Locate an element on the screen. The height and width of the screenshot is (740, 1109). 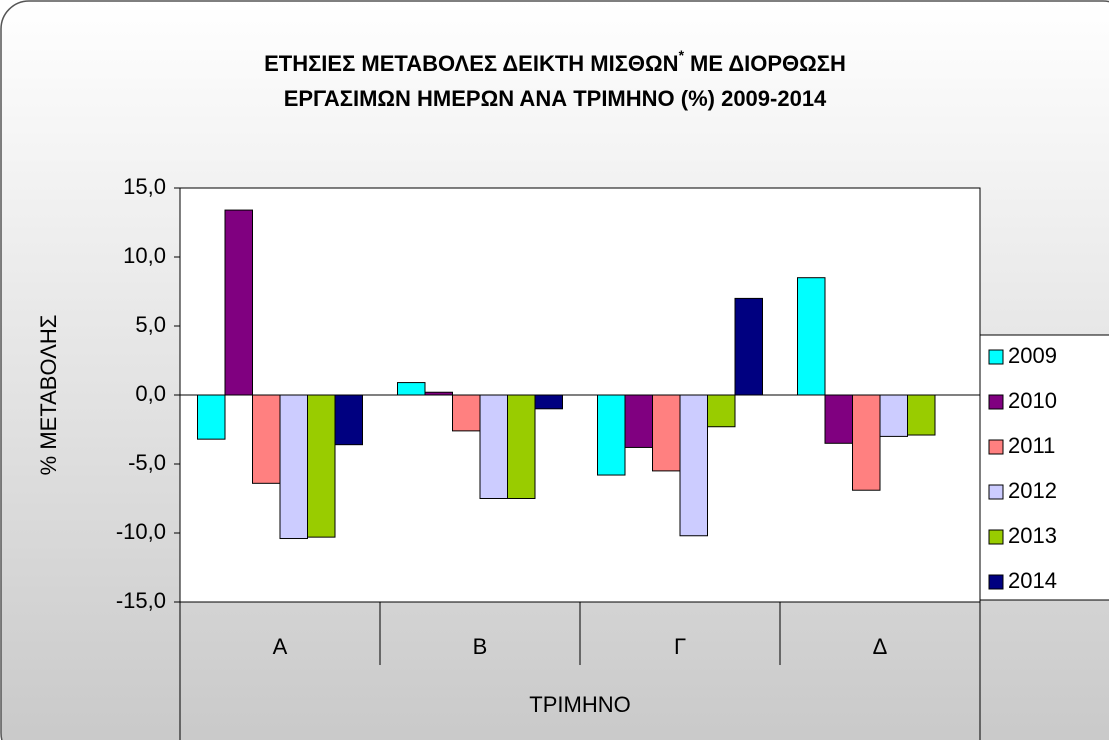
x-tick-label: Β is located at coordinates (480, 646).